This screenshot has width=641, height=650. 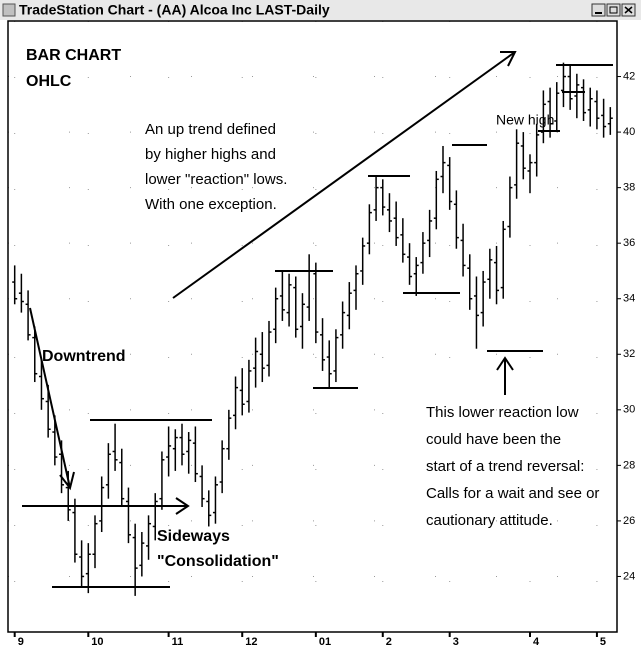 What do you see at coordinates (512, 493) in the screenshot?
I see `annotation-line: Calls for a wait and see or` at bounding box center [512, 493].